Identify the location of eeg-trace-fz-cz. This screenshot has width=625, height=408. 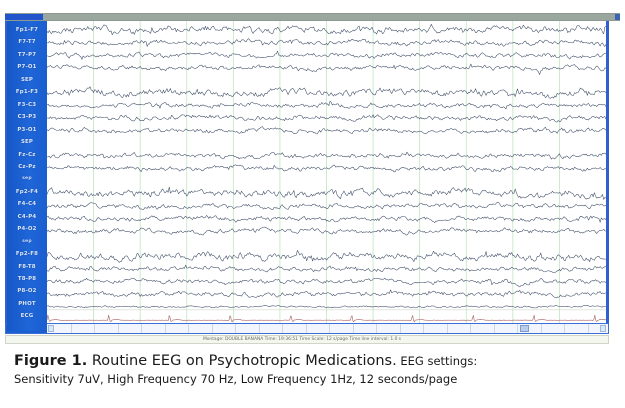
(326, 155).